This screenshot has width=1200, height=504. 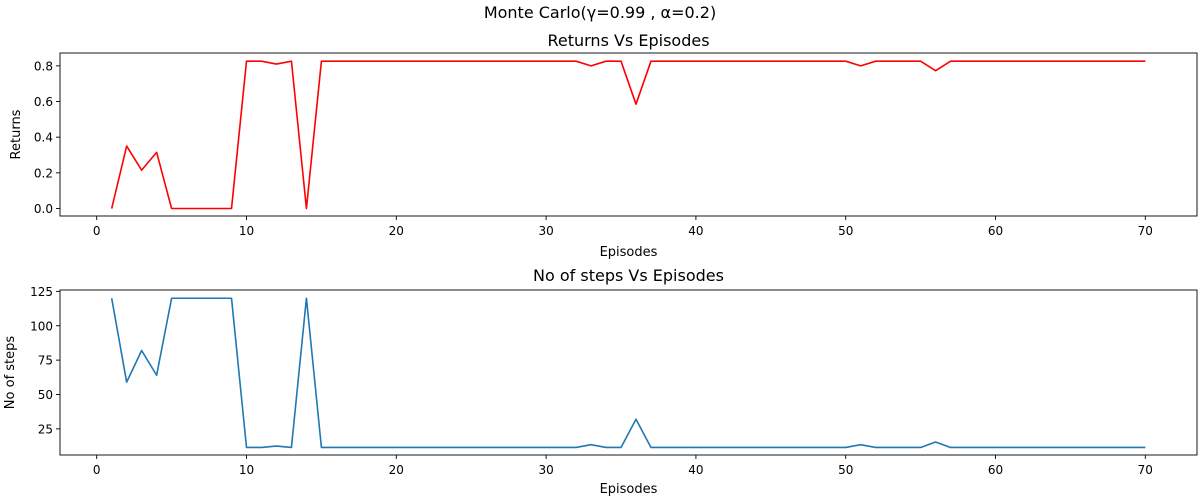 What do you see at coordinates (43, 138) in the screenshot?
I see `y-tick-label: 0.4` at bounding box center [43, 138].